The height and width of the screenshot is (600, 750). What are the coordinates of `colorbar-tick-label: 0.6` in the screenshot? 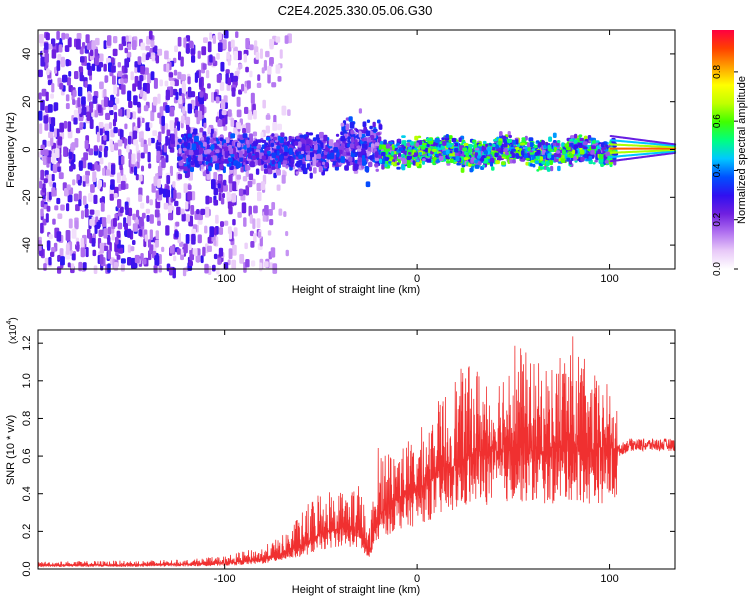 It's located at (717, 121).